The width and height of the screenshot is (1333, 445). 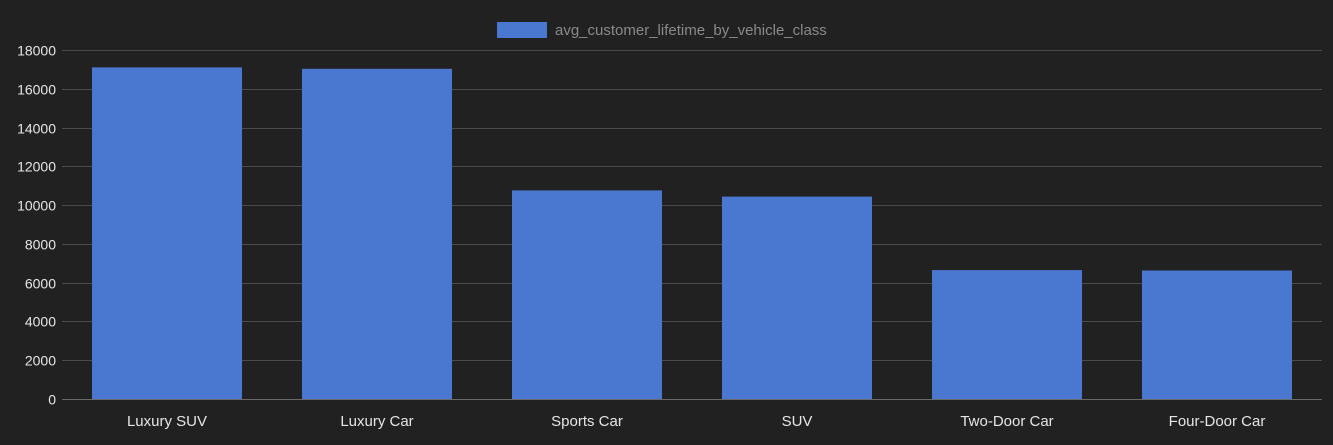 I want to click on x-tick-label: SUV, so click(x=797, y=421).